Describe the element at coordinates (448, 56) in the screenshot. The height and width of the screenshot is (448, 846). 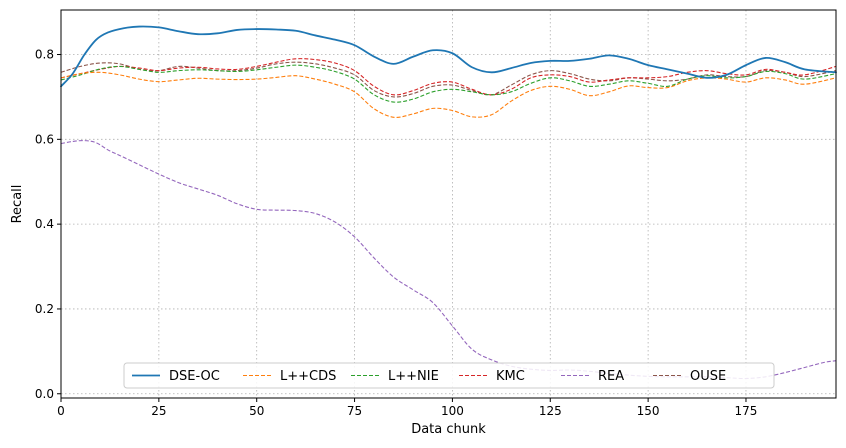
I see `series-line-dse-oc` at that location.